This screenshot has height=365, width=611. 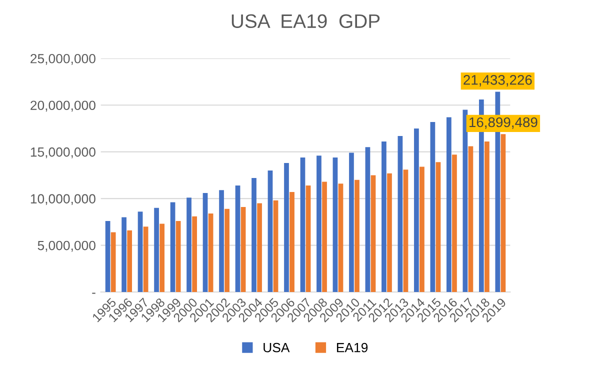 I want to click on y-tick-label: 5,000,000, so click(x=67, y=246).